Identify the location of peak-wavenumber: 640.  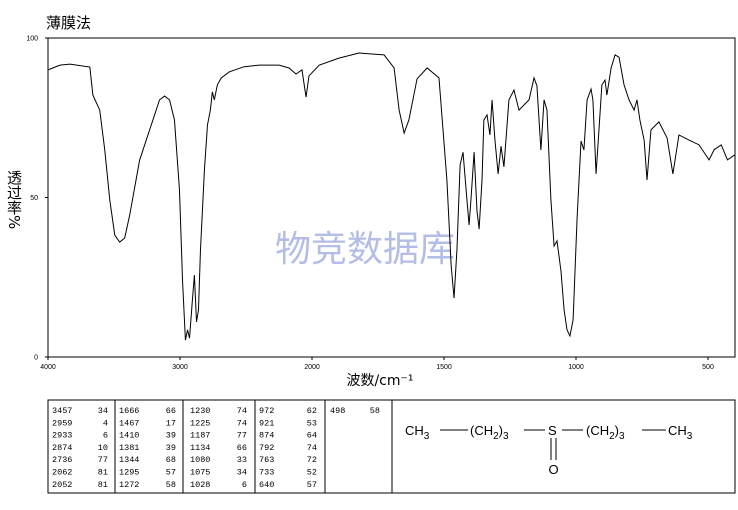
(266, 485).